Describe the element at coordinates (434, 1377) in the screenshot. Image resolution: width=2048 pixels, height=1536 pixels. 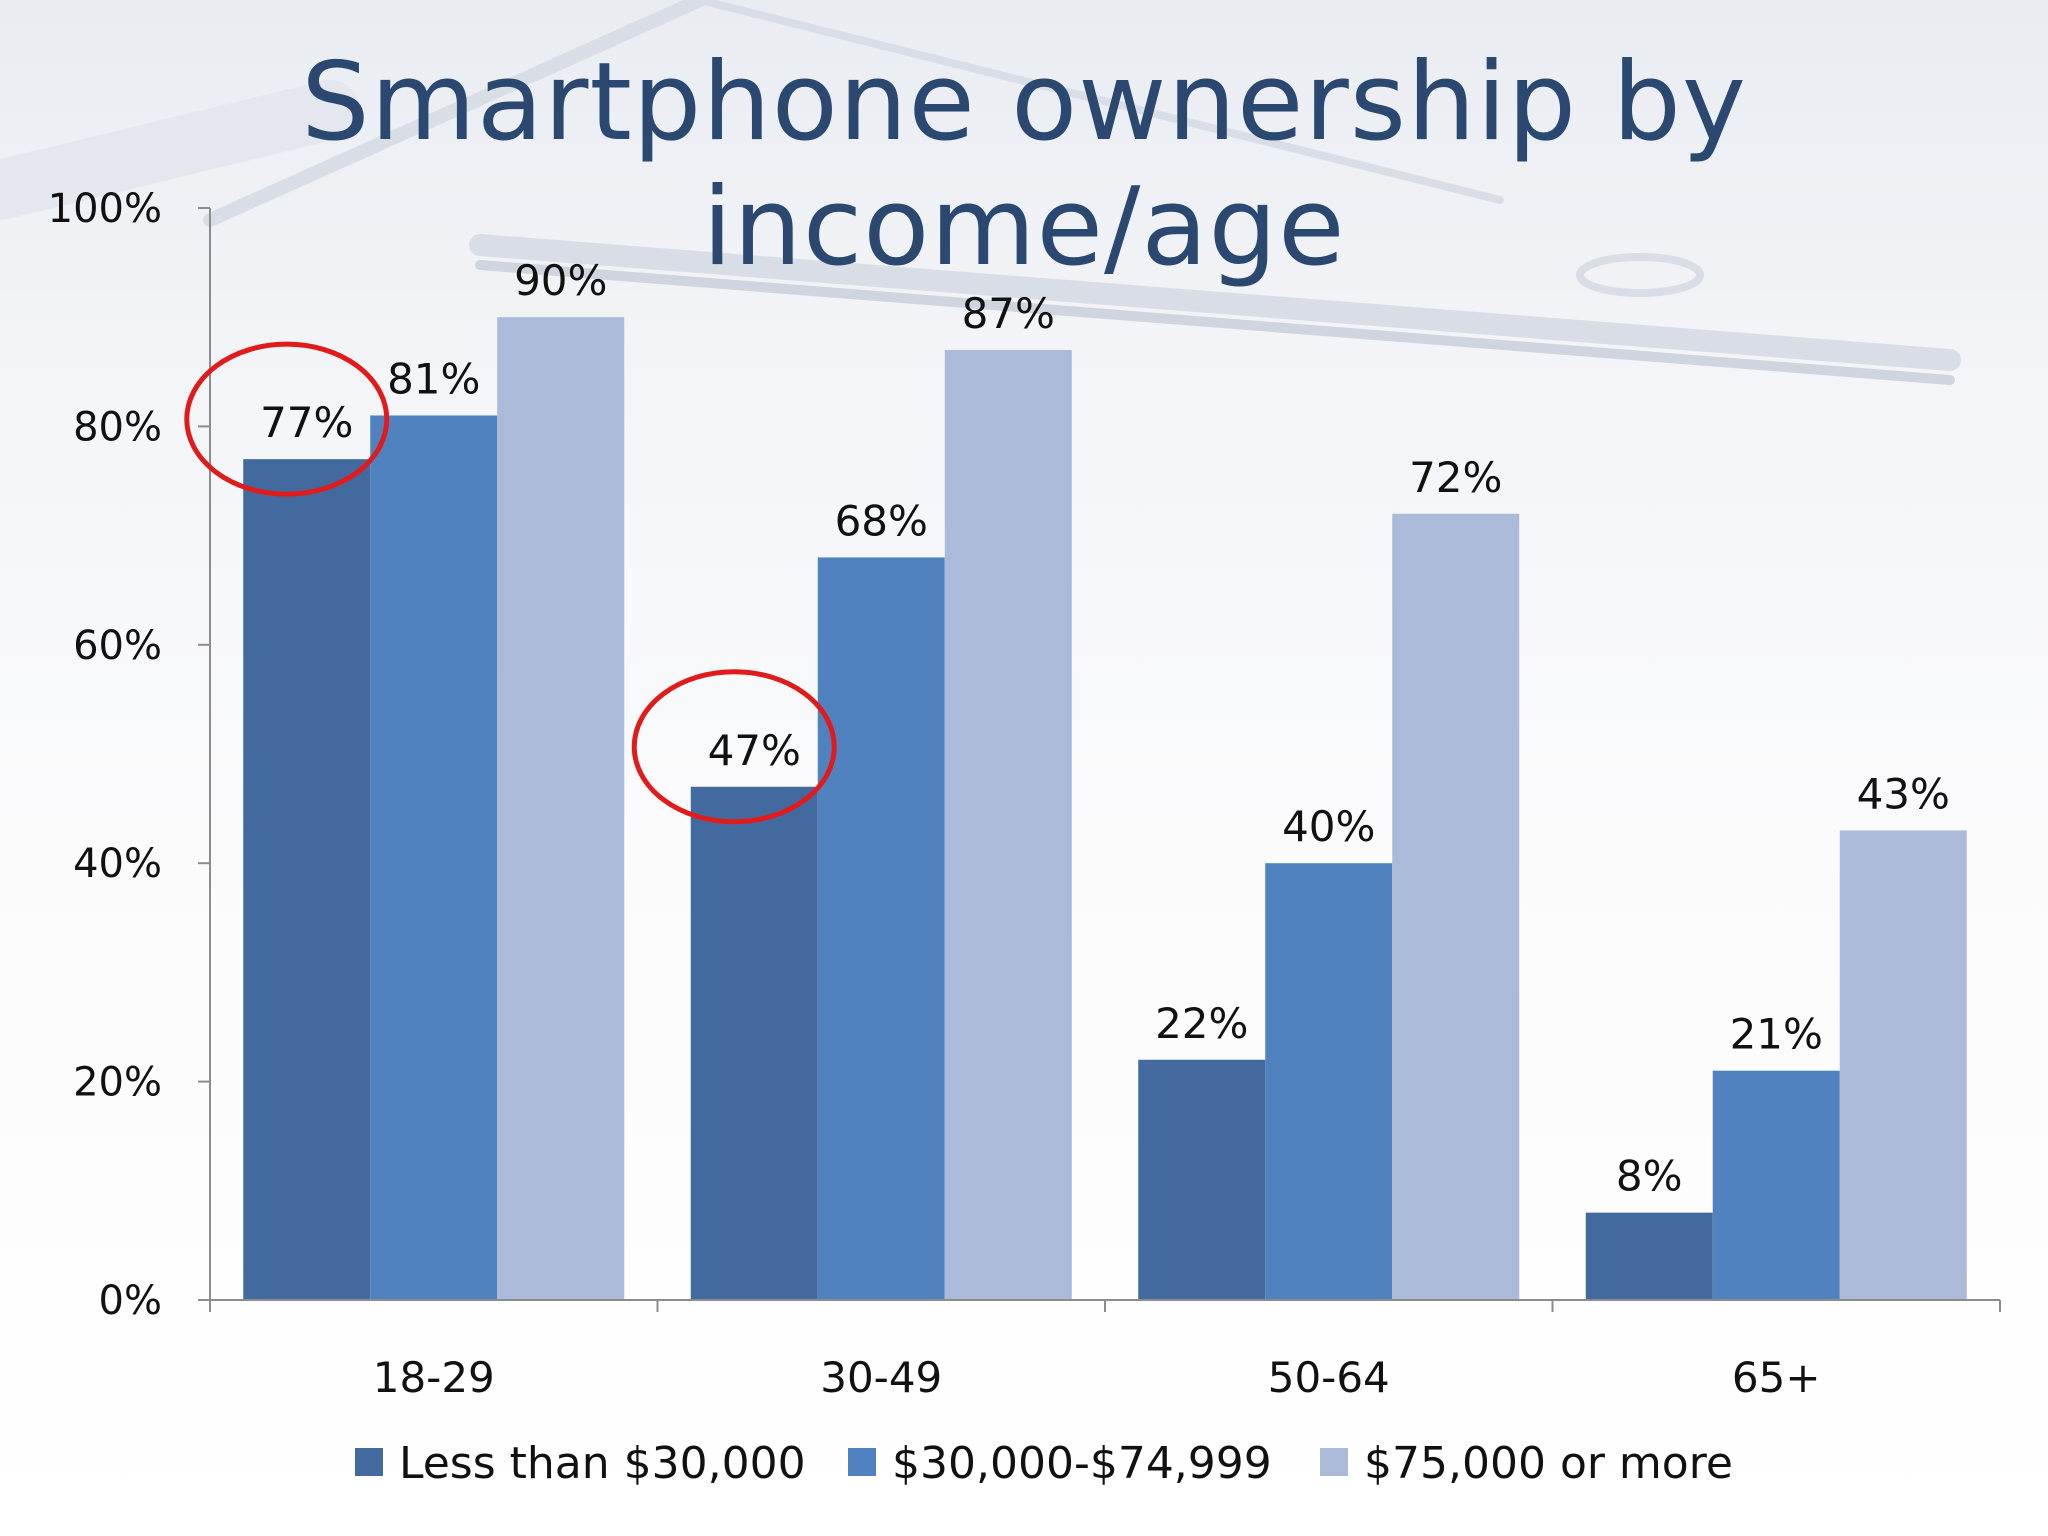
I see `x-tick-label: 18-29` at that location.